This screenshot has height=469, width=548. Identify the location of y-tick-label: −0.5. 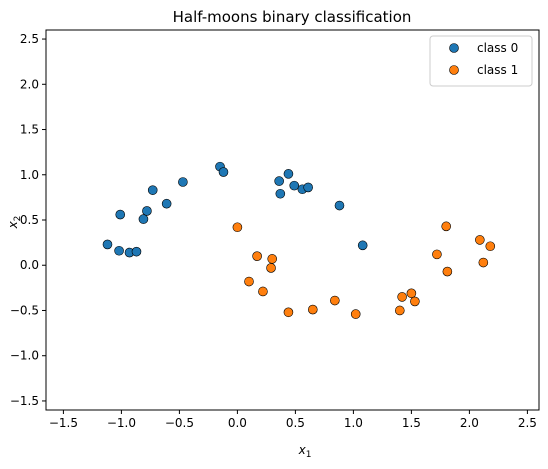
(24, 310).